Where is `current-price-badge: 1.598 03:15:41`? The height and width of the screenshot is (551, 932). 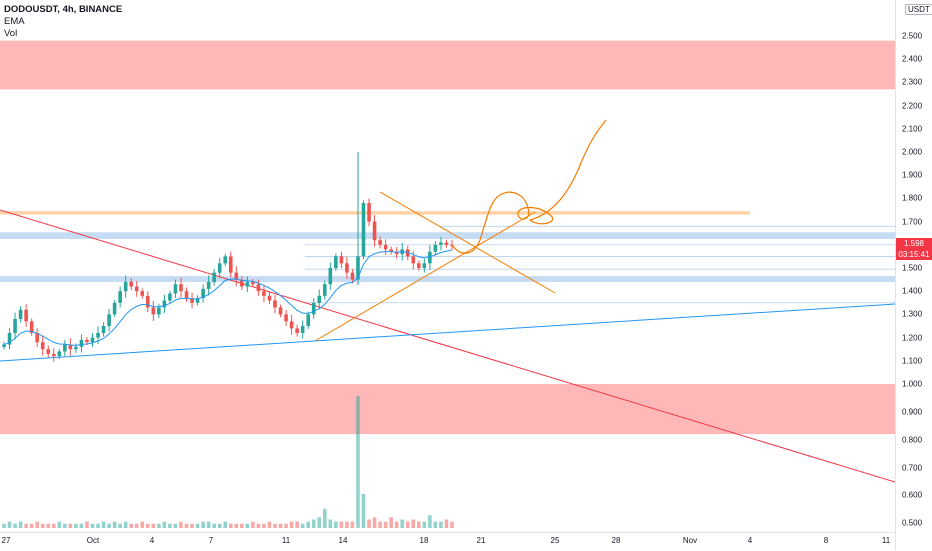 current-price-badge: 1.598 03:15:41 is located at coordinates (914, 249).